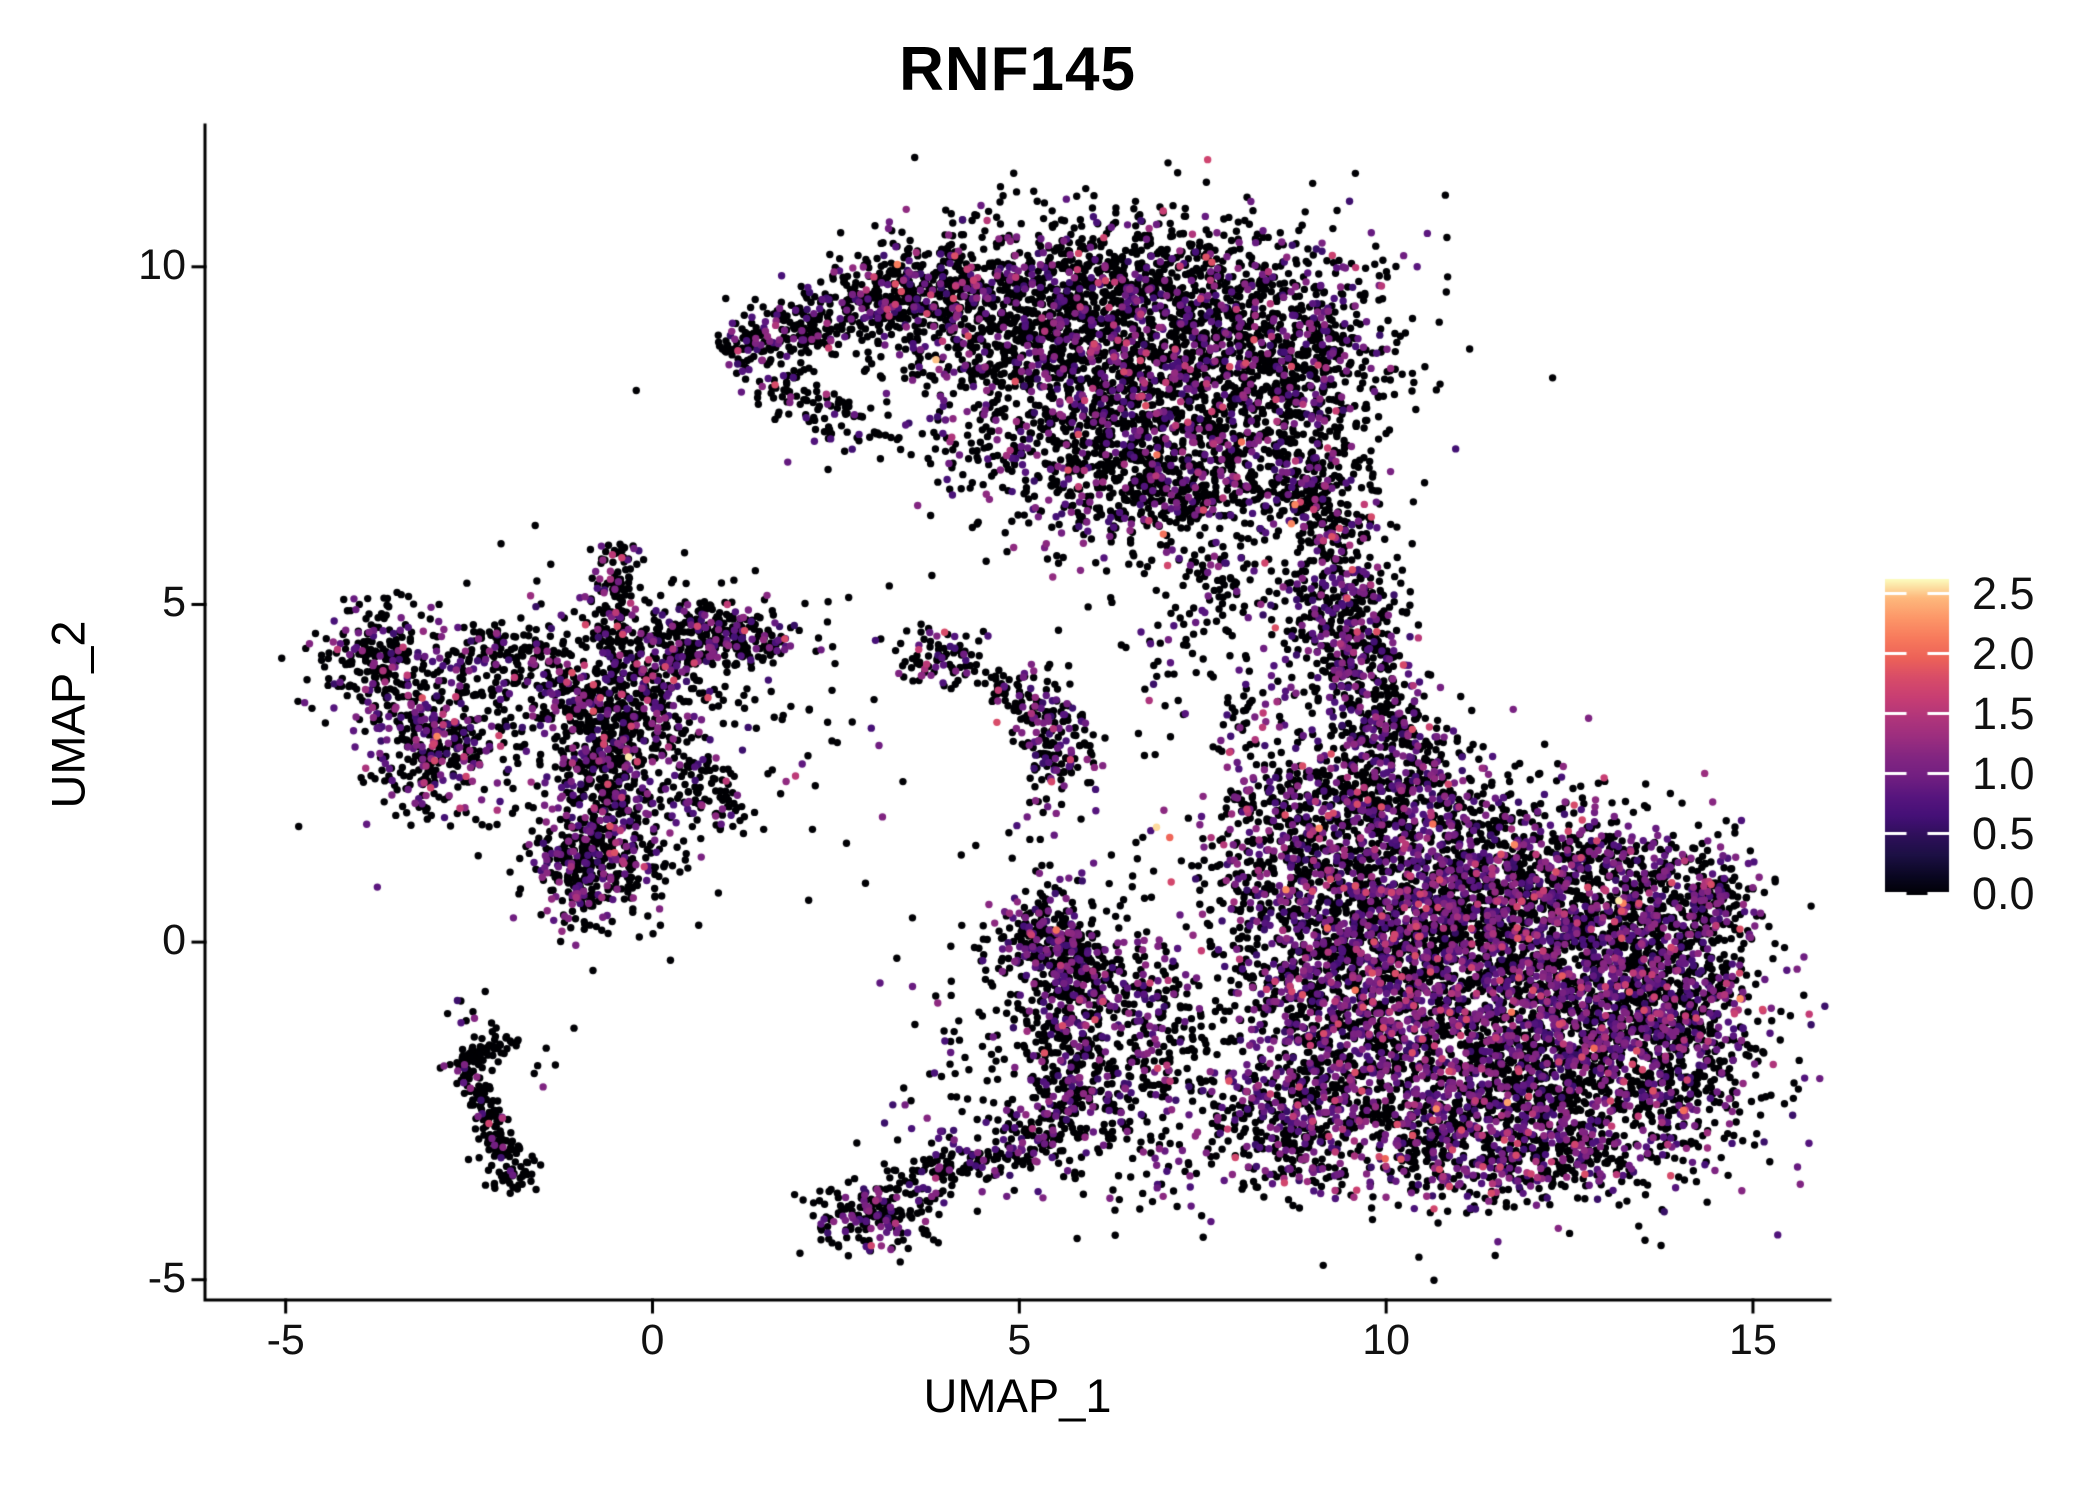 Image resolution: width=2100 pixels, height=1500 pixels. What do you see at coordinates (2003, 713) in the screenshot?
I see `legend-tick-label: 1.5` at bounding box center [2003, 713].